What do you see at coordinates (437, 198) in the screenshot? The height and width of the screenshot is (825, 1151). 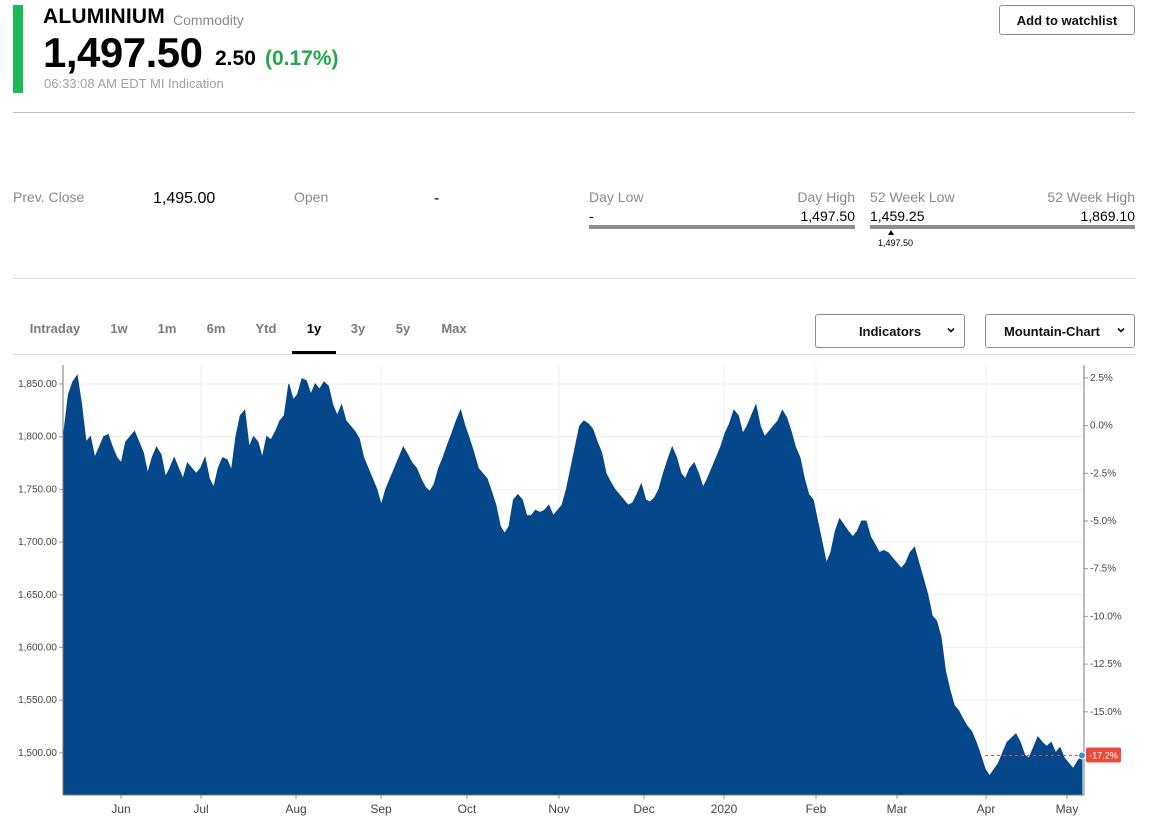 I see `open-value: -` at bounding box center [437, 198].